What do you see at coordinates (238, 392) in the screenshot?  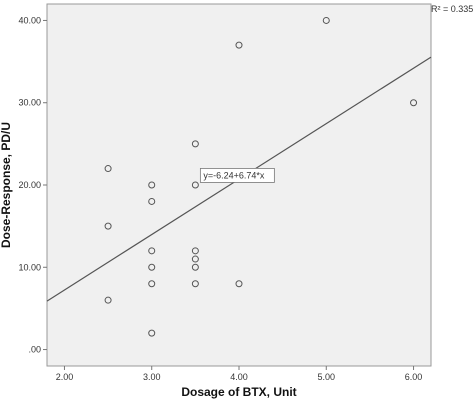 I see `x-axis-title: Dosage of BTX, Unit` at bounding box center [238, 392].